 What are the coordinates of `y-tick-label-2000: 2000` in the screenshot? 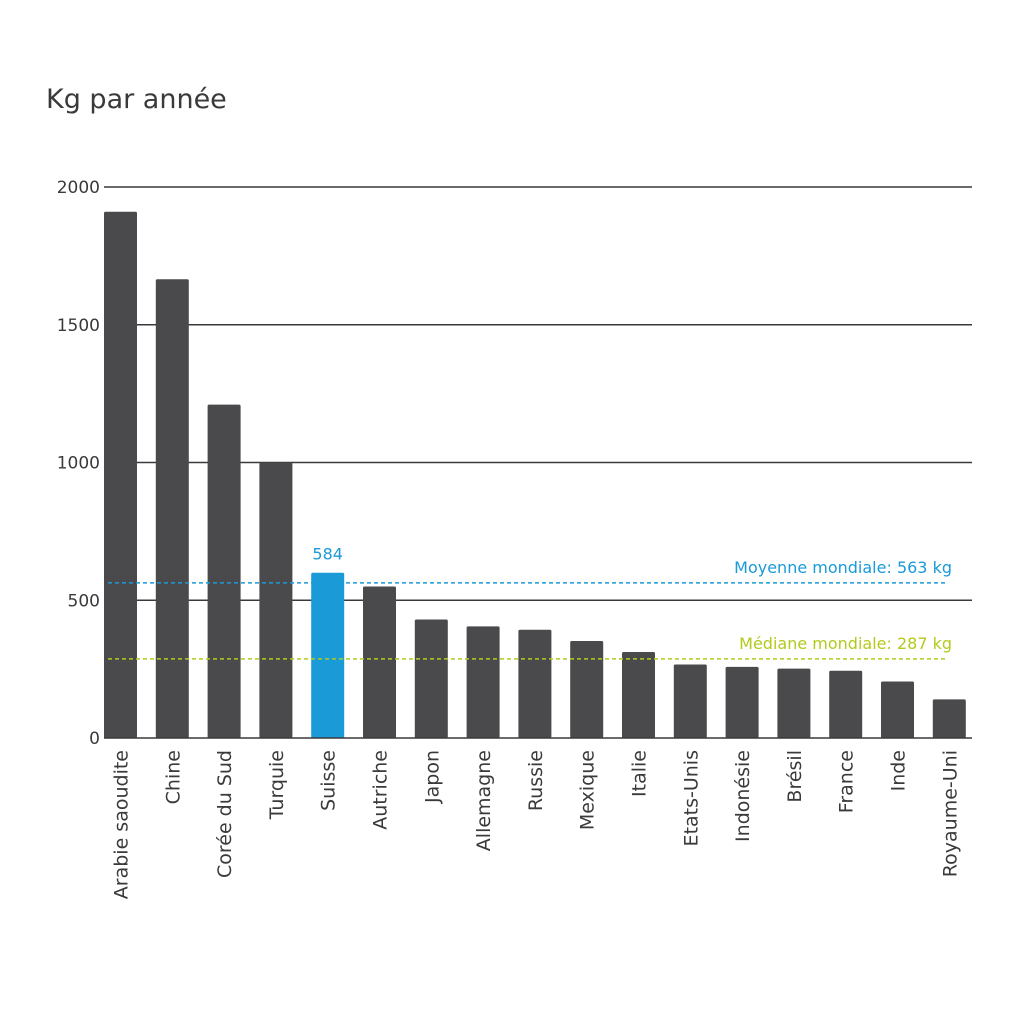 It's located at (78, 188).